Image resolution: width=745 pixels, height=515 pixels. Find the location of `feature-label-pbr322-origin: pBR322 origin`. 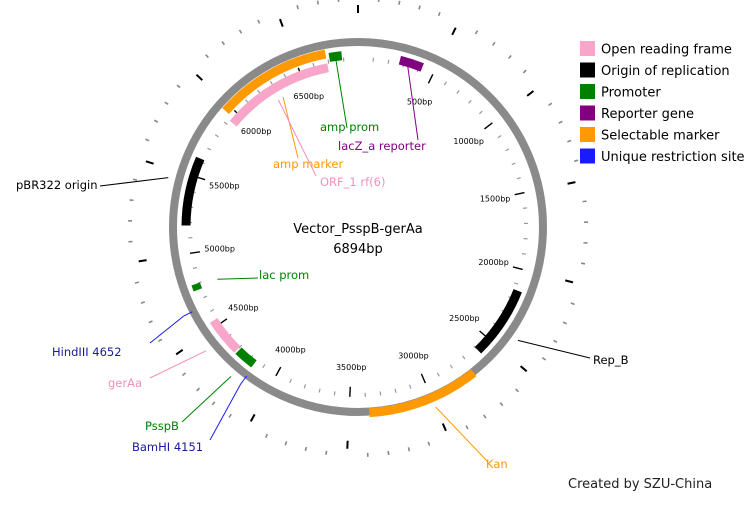

feature-label-pbr322-origin: pBR322 origin is located at coordinates (57, 185).